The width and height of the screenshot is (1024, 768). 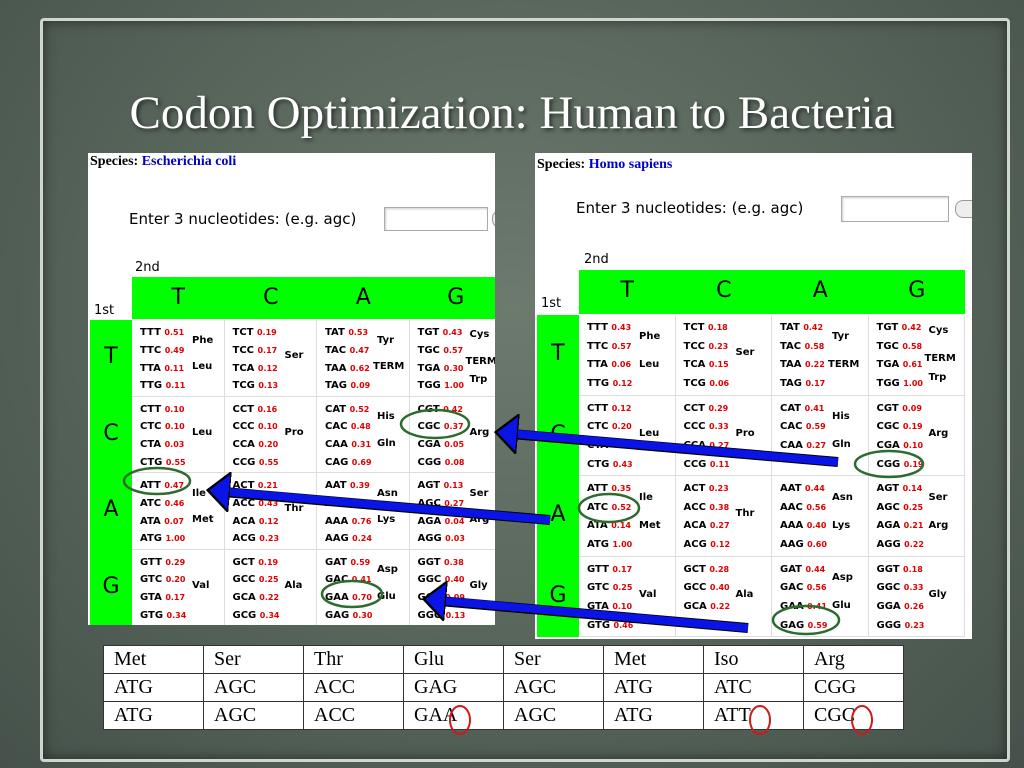 I want to click on codon-name: CAT, so click(x=337, y=409).